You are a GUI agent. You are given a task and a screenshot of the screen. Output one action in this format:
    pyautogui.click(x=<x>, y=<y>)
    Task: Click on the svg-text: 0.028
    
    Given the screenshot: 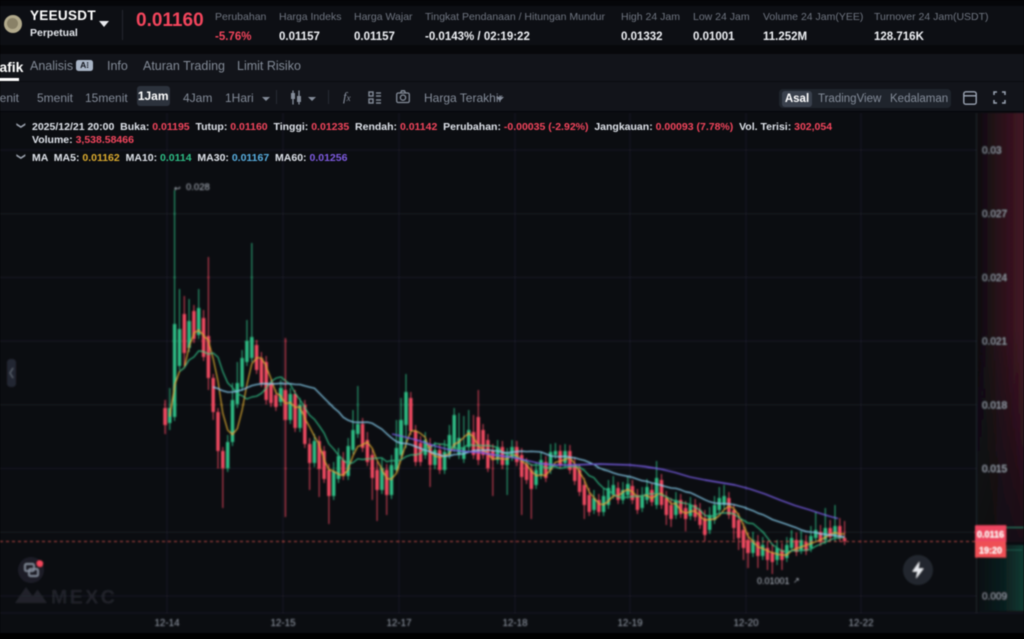 What is the action you would take?
    pyautogui.click(x=198, y=187)
    